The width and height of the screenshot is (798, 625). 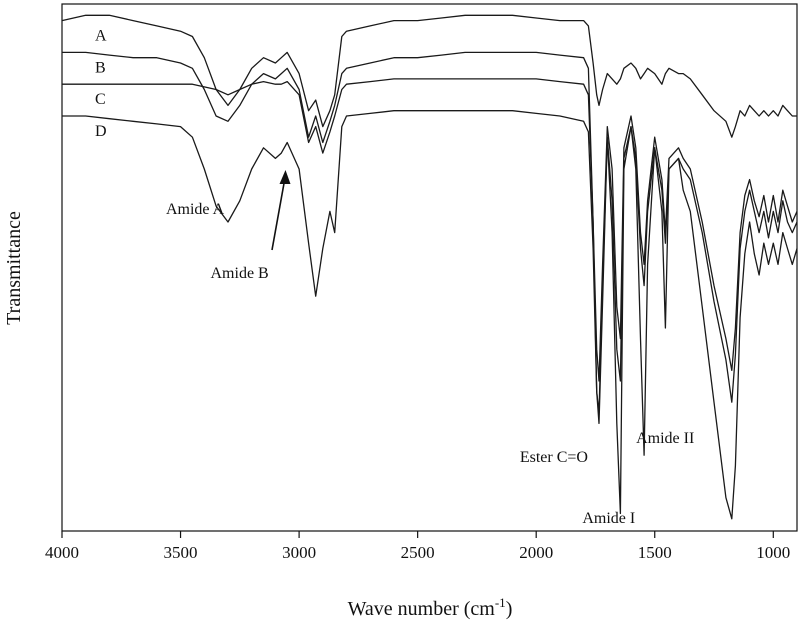 What do you see at coordinates (100, 67) in the screenshot?
I see `series-label-b: B` at bounding box center [100, 67].